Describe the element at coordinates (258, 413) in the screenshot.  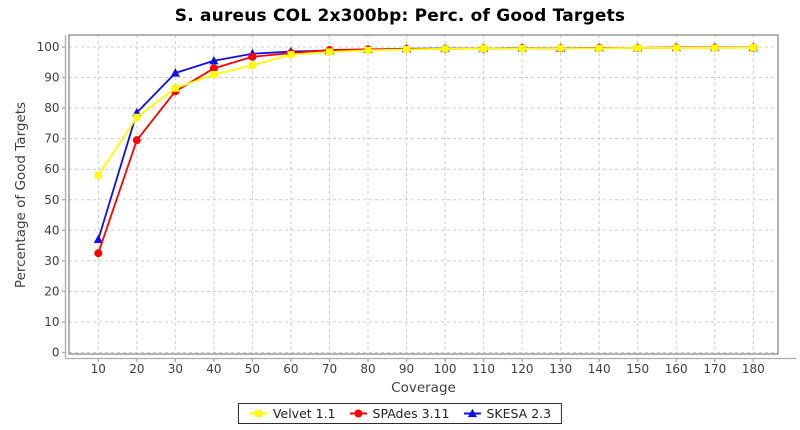
I see `velvet-square-marker-icon` at that location.